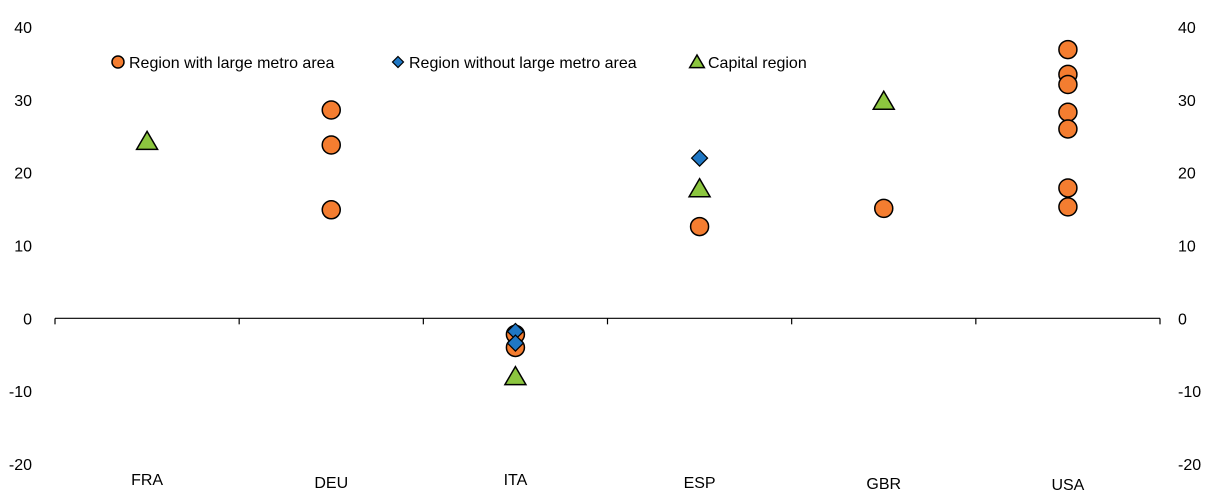  I want to click on legend-marker-diamond, so click(398, 62).